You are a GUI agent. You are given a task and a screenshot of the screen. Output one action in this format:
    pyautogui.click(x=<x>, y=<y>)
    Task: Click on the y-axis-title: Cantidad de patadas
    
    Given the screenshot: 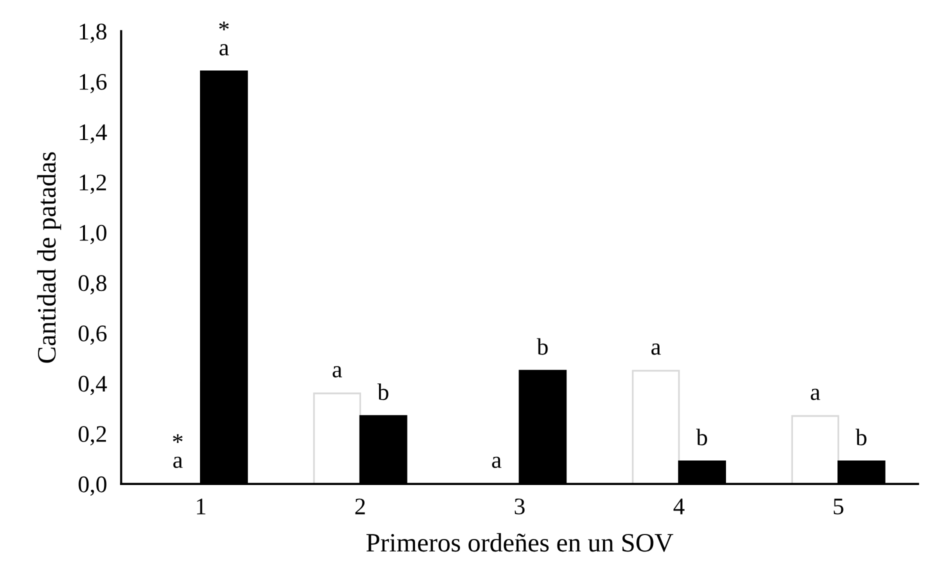 What is the action you would take?
    pyautogui.click(x=49, y=257)
    